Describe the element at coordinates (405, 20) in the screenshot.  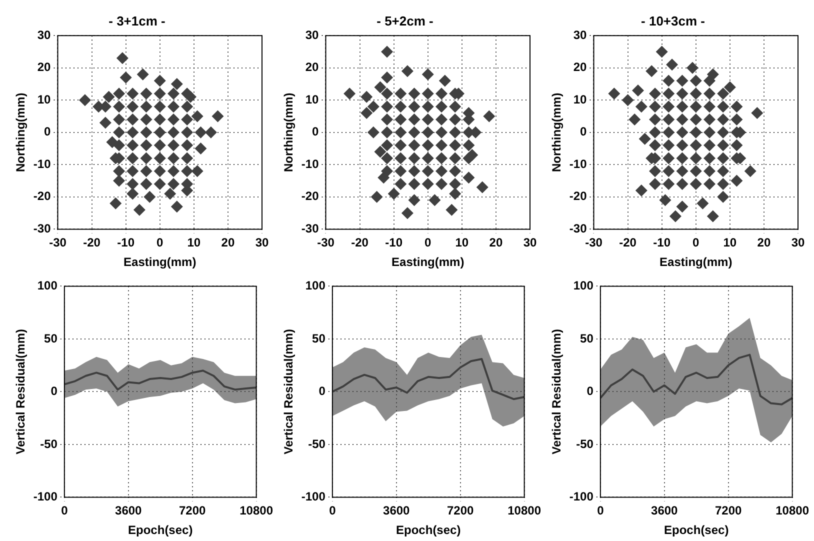
I see `chart-title: - 5+2cm -` at that location.